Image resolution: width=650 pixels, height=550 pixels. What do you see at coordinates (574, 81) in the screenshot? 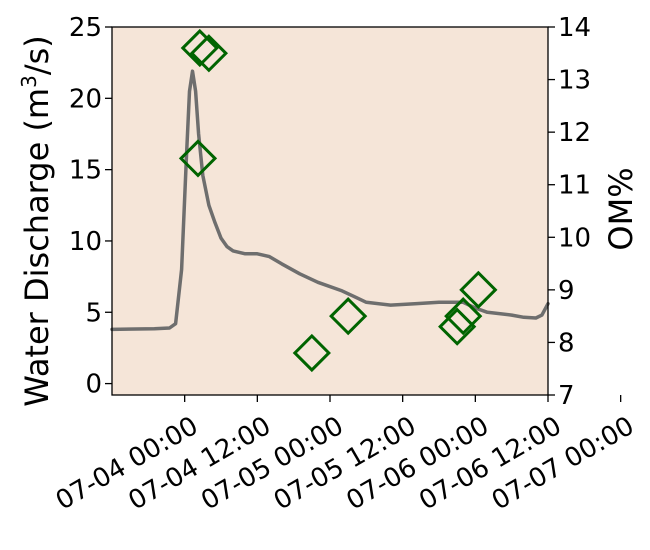
I see `y2-tick-label: 13` at bounding box center [574, 81].